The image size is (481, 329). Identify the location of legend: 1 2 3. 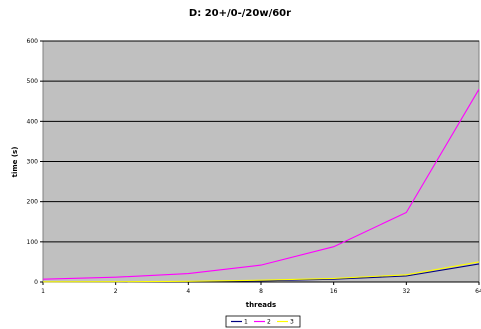
(263, 321).